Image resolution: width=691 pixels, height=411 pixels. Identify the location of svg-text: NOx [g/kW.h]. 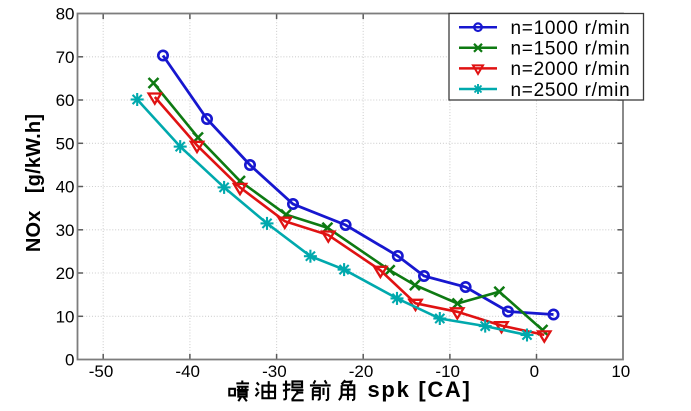
(34, 183).